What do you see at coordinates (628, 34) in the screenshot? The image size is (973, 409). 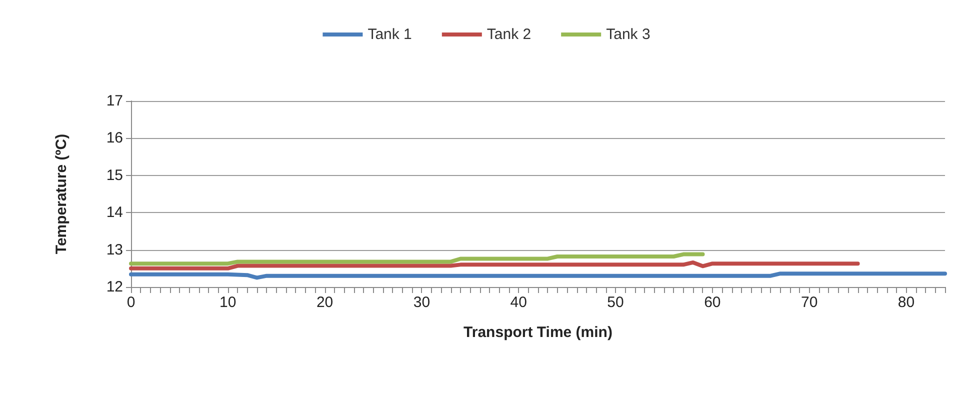 I see `legend-label: Tank 3` at bounding box center [628, 34].